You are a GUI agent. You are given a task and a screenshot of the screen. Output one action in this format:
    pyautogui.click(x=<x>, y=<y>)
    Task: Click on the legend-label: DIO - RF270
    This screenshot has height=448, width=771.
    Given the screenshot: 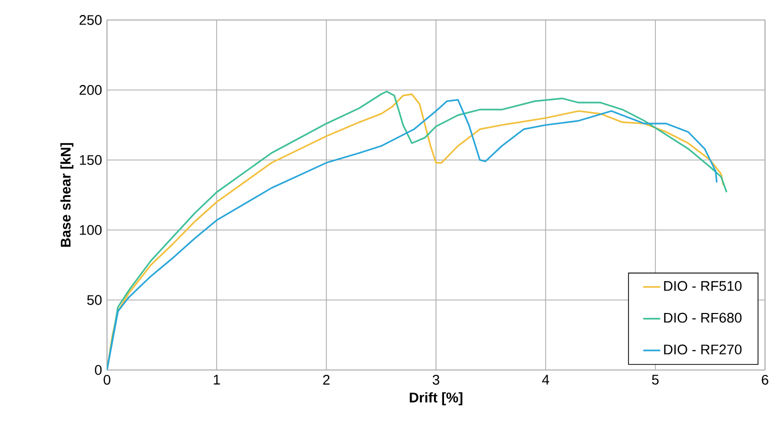 What is the action you would take?
    pyautogui.click(x=703, y=349)
    